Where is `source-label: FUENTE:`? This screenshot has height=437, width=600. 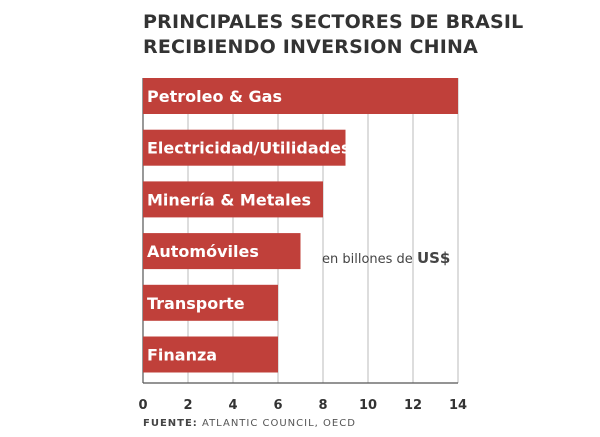 source-label: FUENTE: is located at coordinates (170, 423).